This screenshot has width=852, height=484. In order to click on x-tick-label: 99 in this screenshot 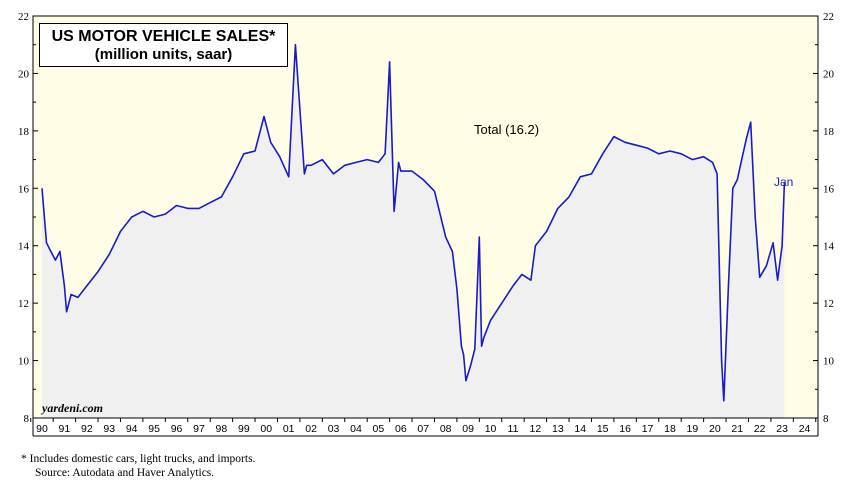, I will do `click(244, 429)`.